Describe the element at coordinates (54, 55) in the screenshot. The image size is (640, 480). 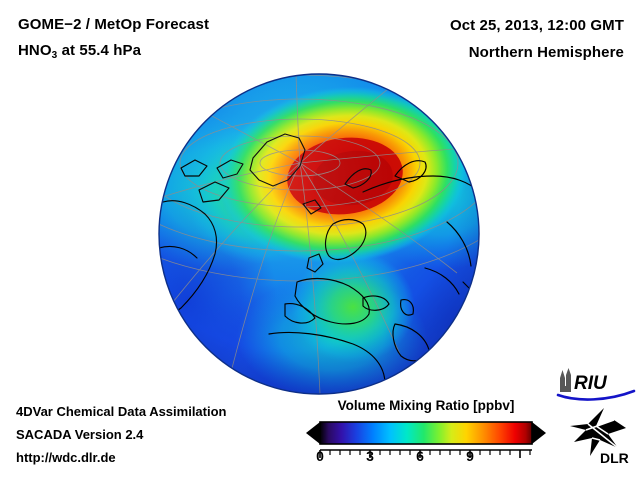
I see `species-subscript: 3` at that location.